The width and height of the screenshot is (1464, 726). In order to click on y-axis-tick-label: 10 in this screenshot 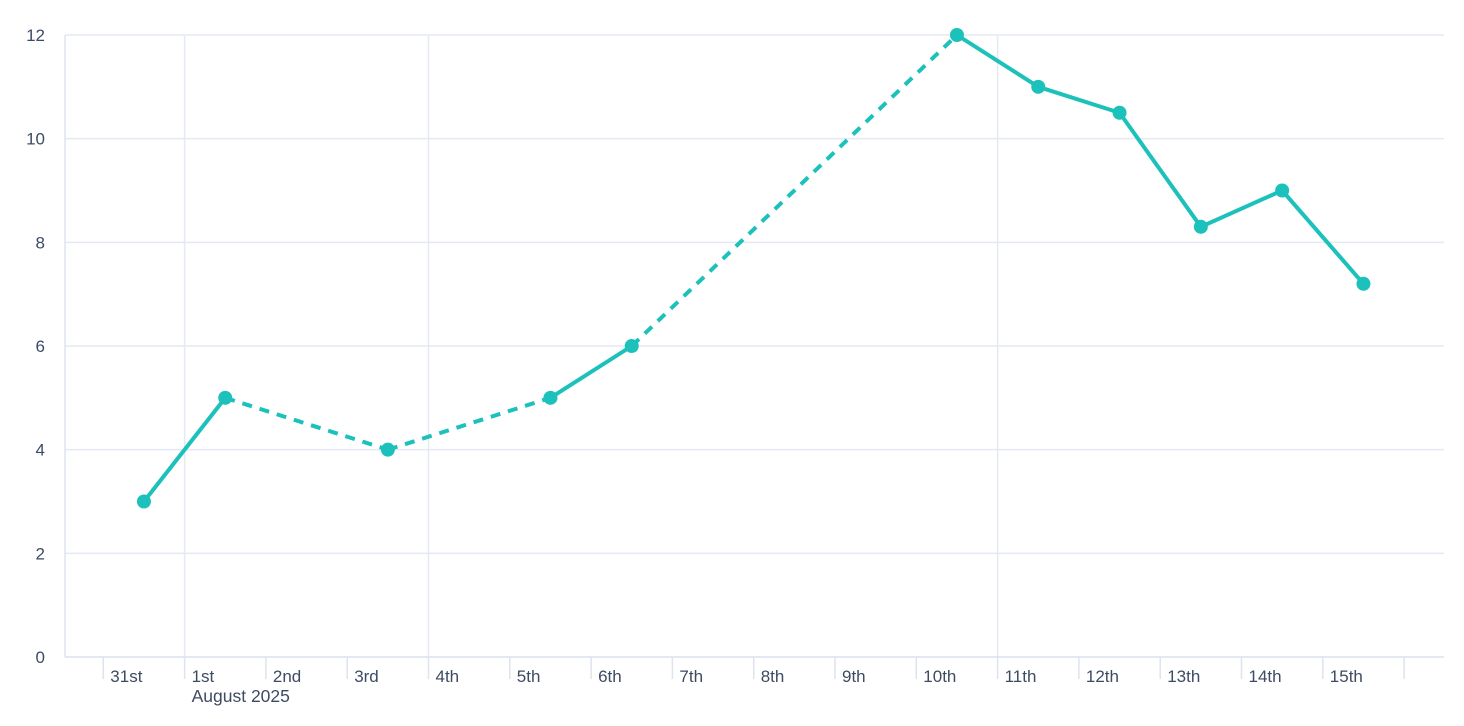, I will do `click(35, 139)`.